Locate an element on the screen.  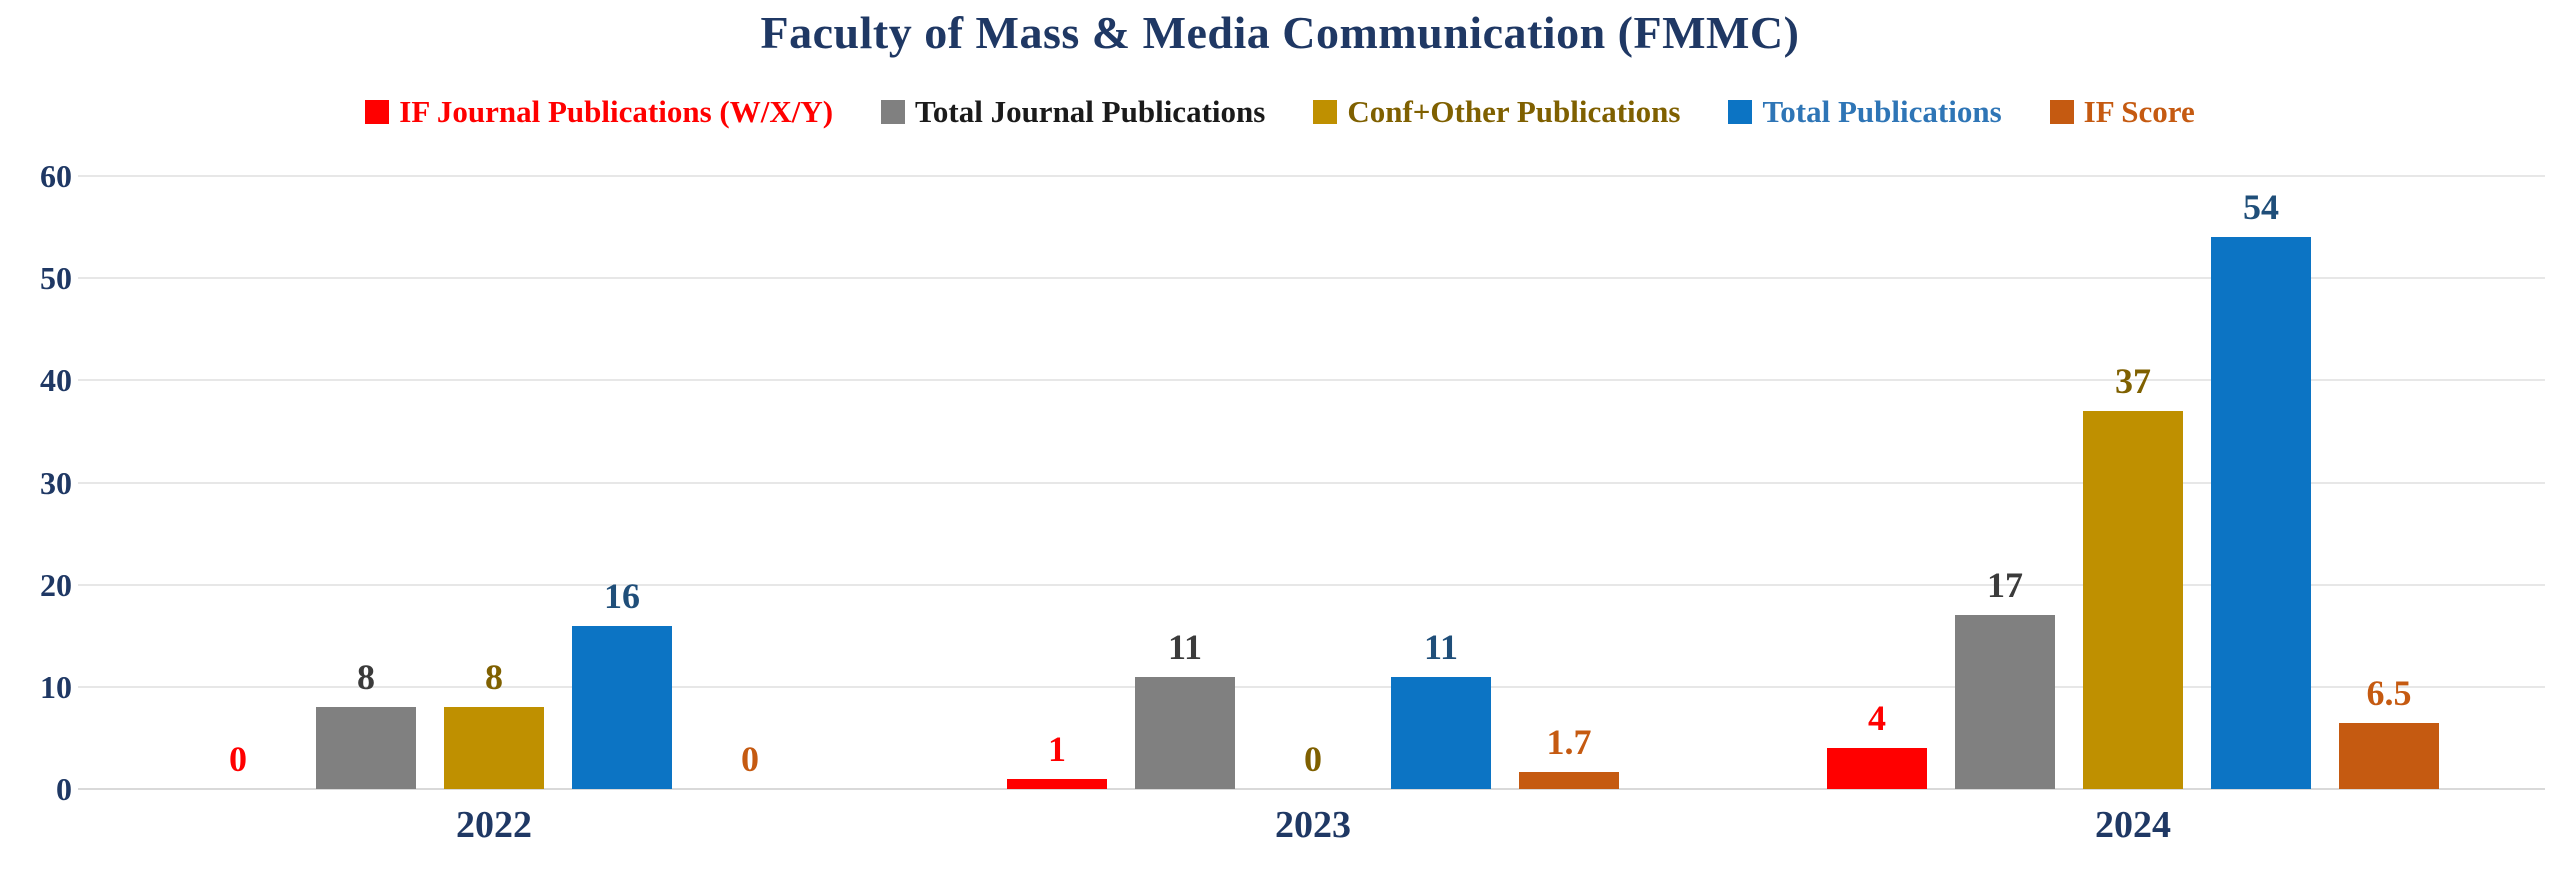
bar-series4-2023 is located at coordinates (1441, 732).